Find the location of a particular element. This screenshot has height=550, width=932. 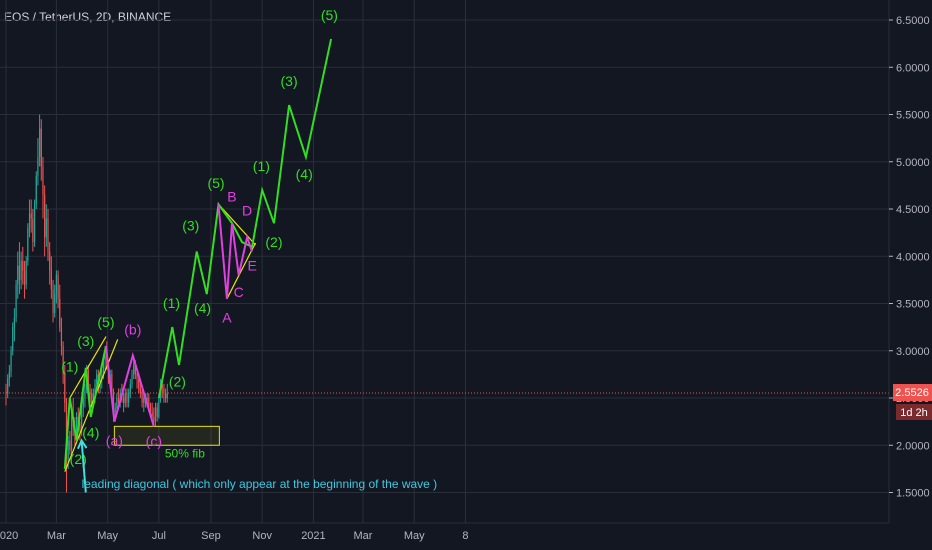

candles is located at coordinates (86, 303).